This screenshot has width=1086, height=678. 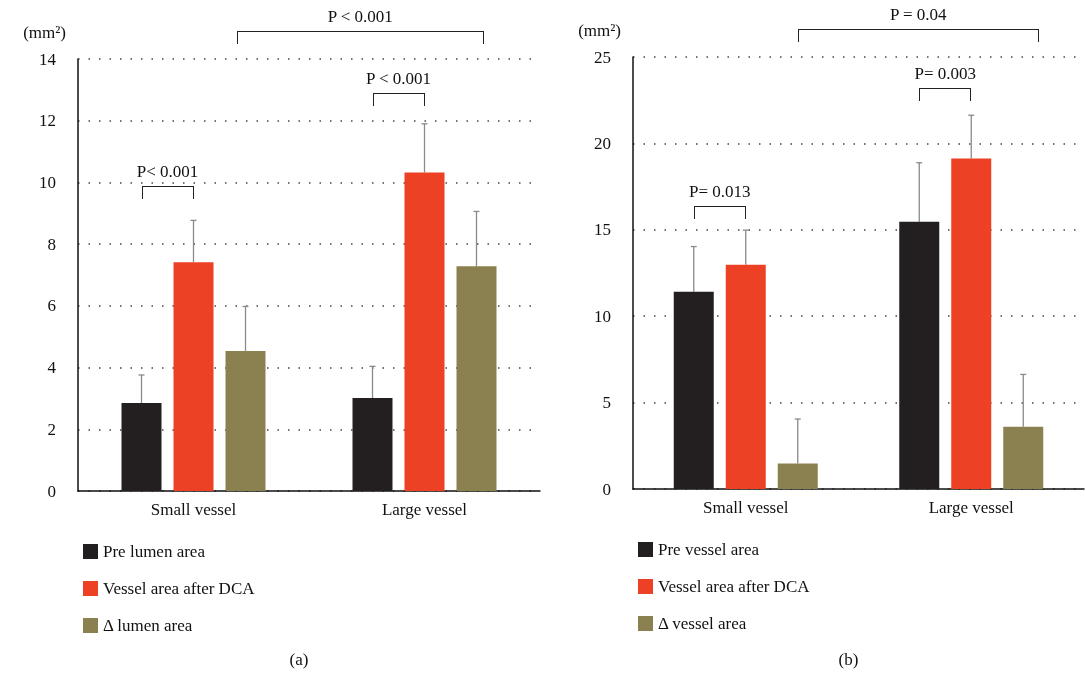 What do you see at coordinates (51, 244) in the screenshot?
I see `y-tick-label: 8` at bounding box center [51, 244].